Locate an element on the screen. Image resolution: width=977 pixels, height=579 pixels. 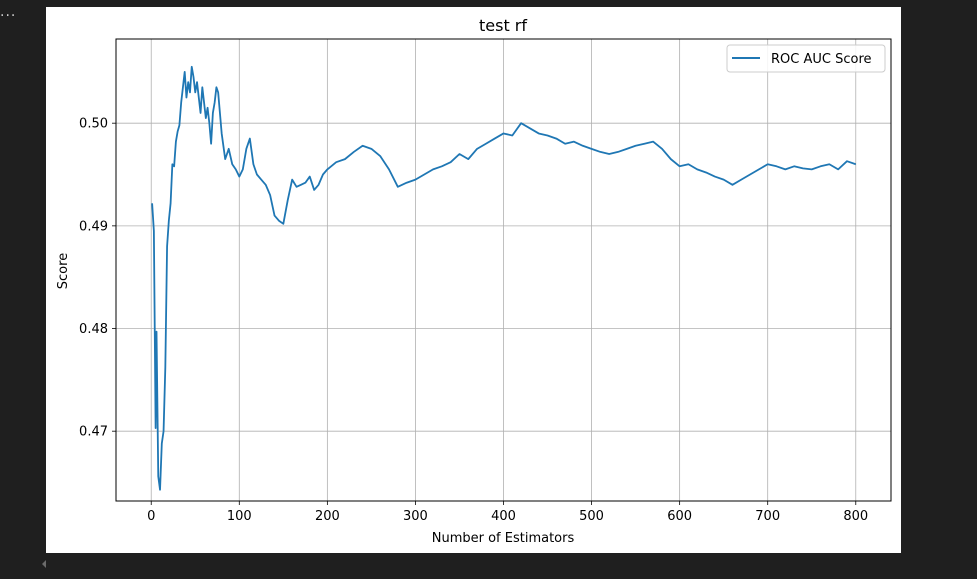
x-ticks: 0 100 200 300 400 500 600 700 800 is located at coordinates (507, 512).